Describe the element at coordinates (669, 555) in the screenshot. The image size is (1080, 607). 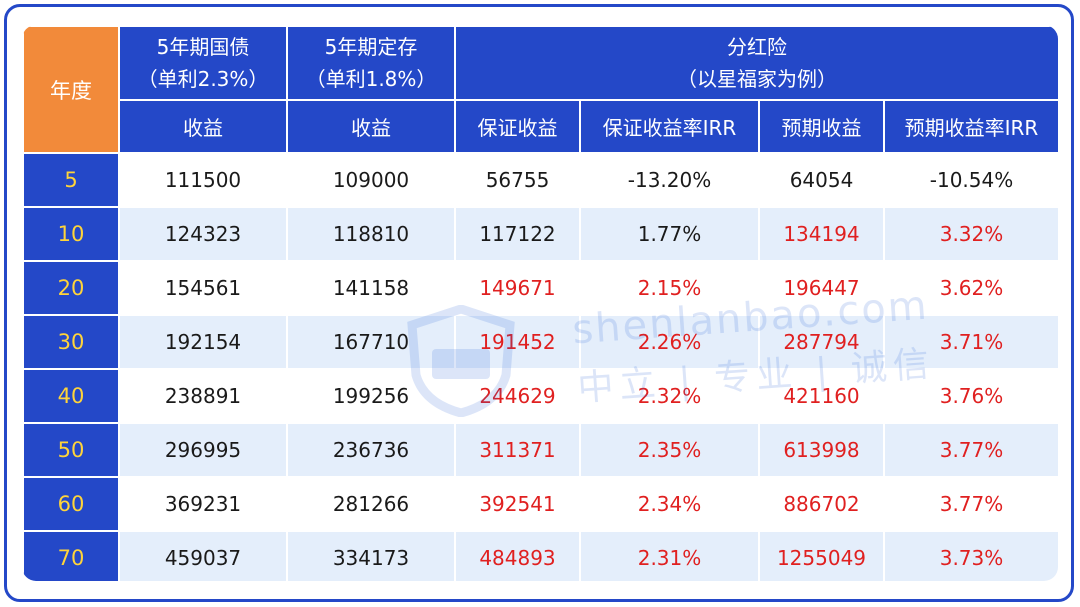
I see `guaranteed-irr-cell: 2.31%` at that location.